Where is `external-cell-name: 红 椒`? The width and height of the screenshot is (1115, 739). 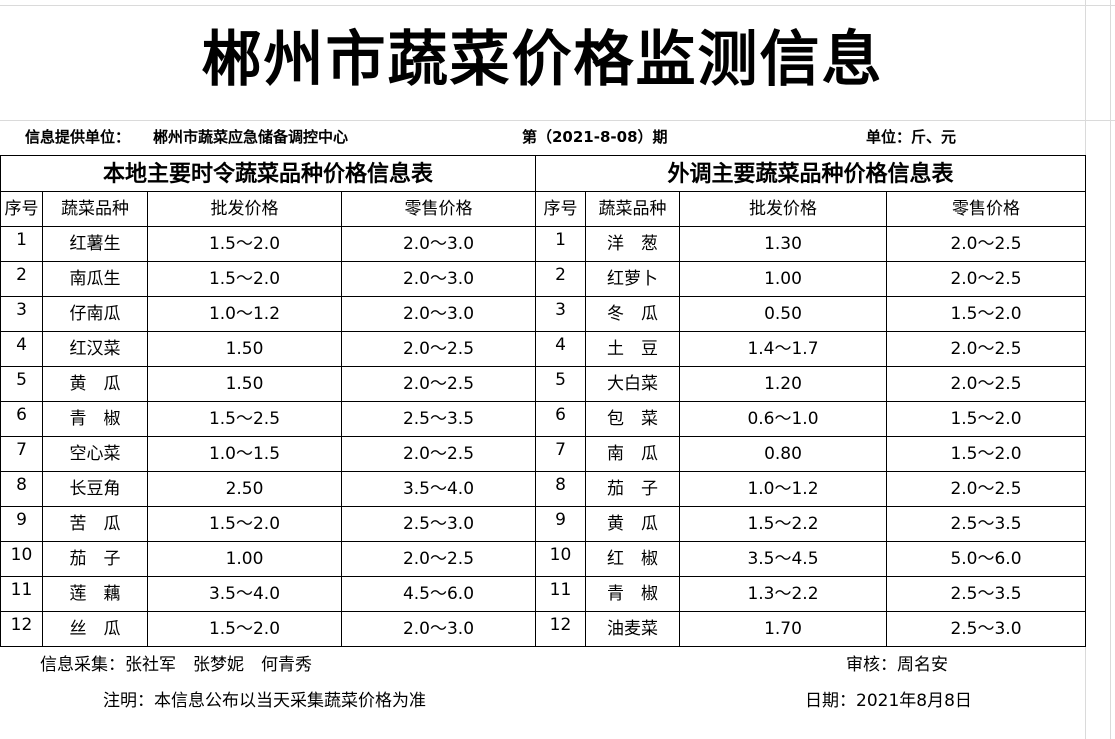
external-cell-name: 红 椒 is located at coordinates (632, 559).